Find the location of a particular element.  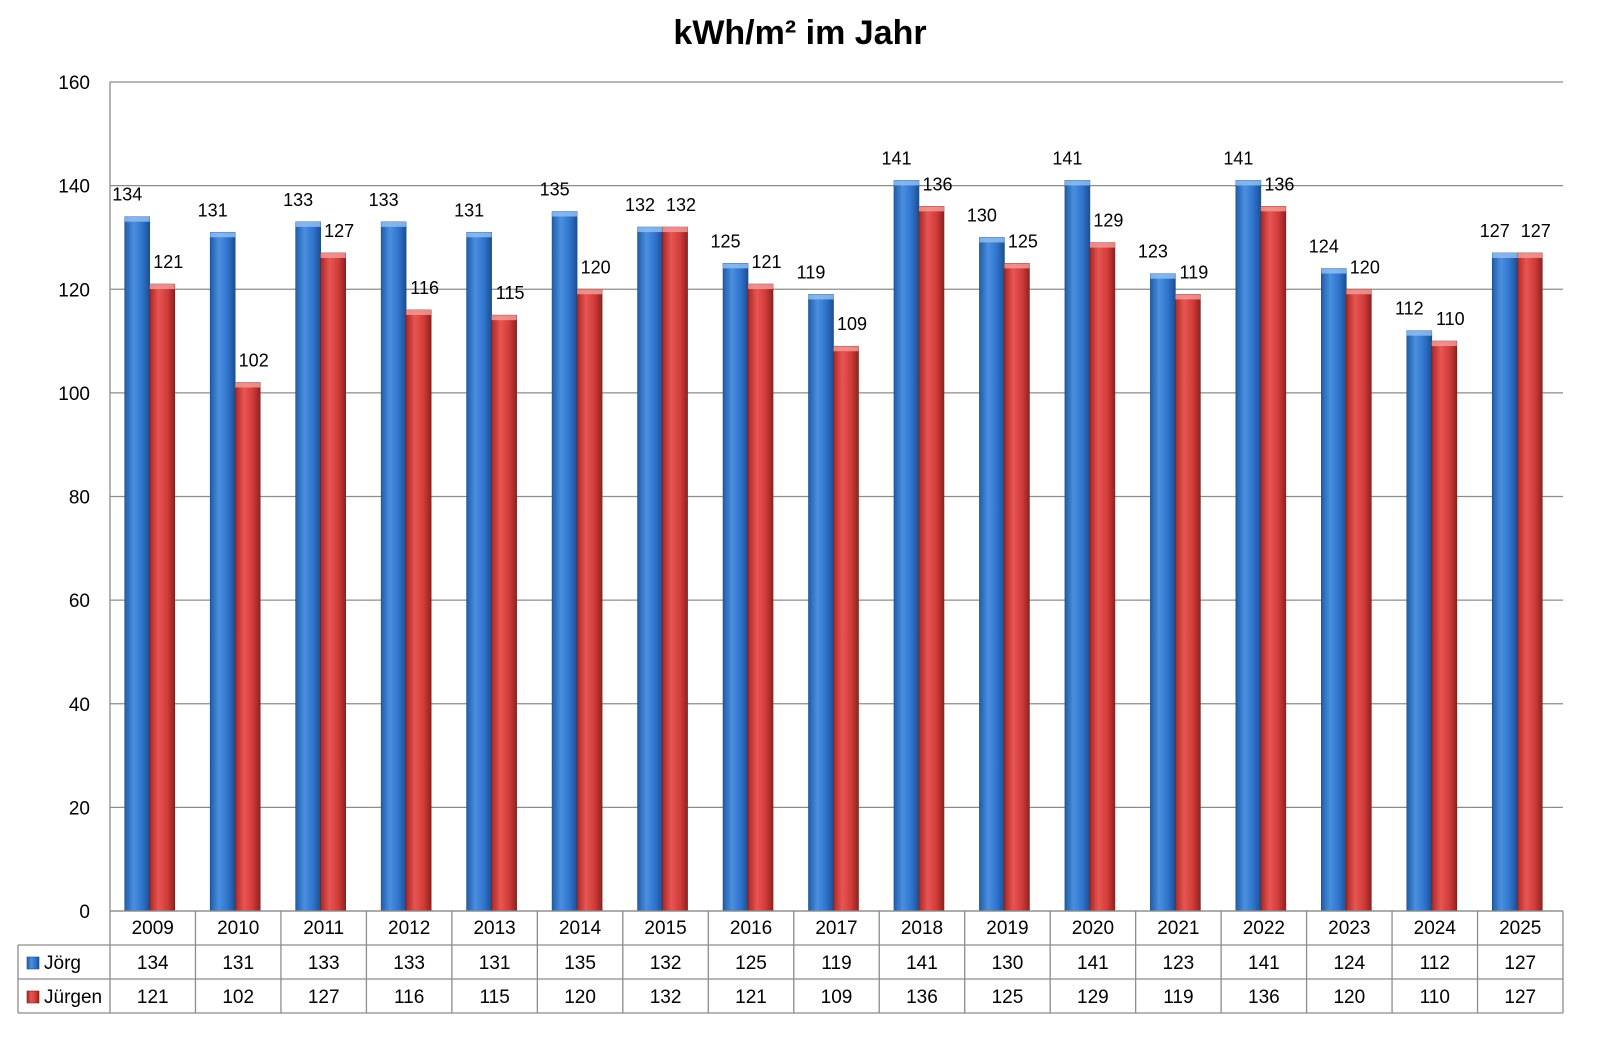

bar-joerg-2015 is located at coordinates (650, 569).